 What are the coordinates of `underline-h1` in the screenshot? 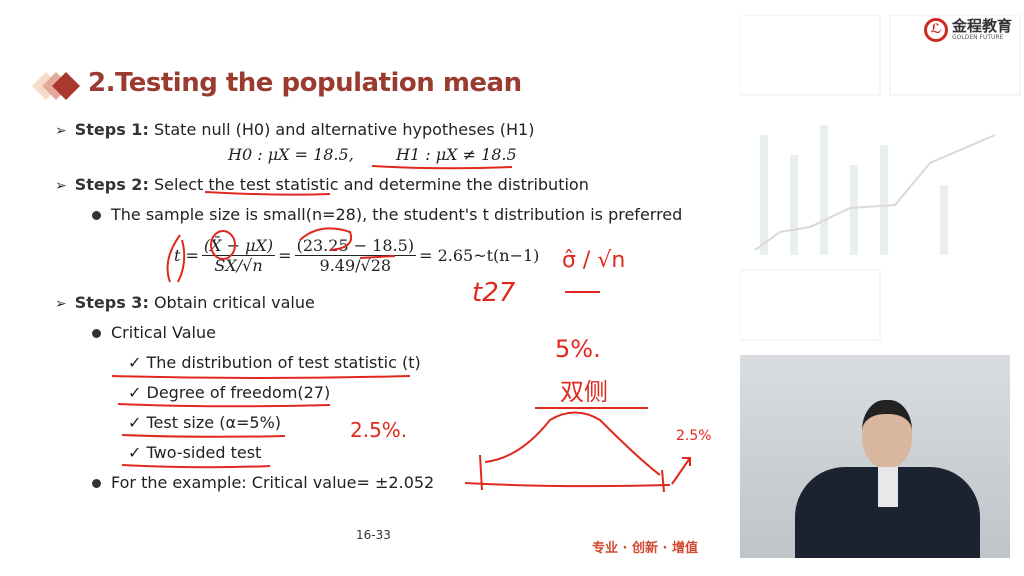 It's located at (442, 167).